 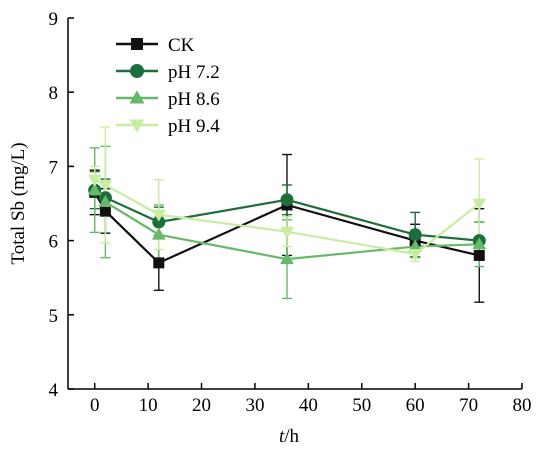 I want to click on x-tick-label: 30, so click(x=254, y=405).